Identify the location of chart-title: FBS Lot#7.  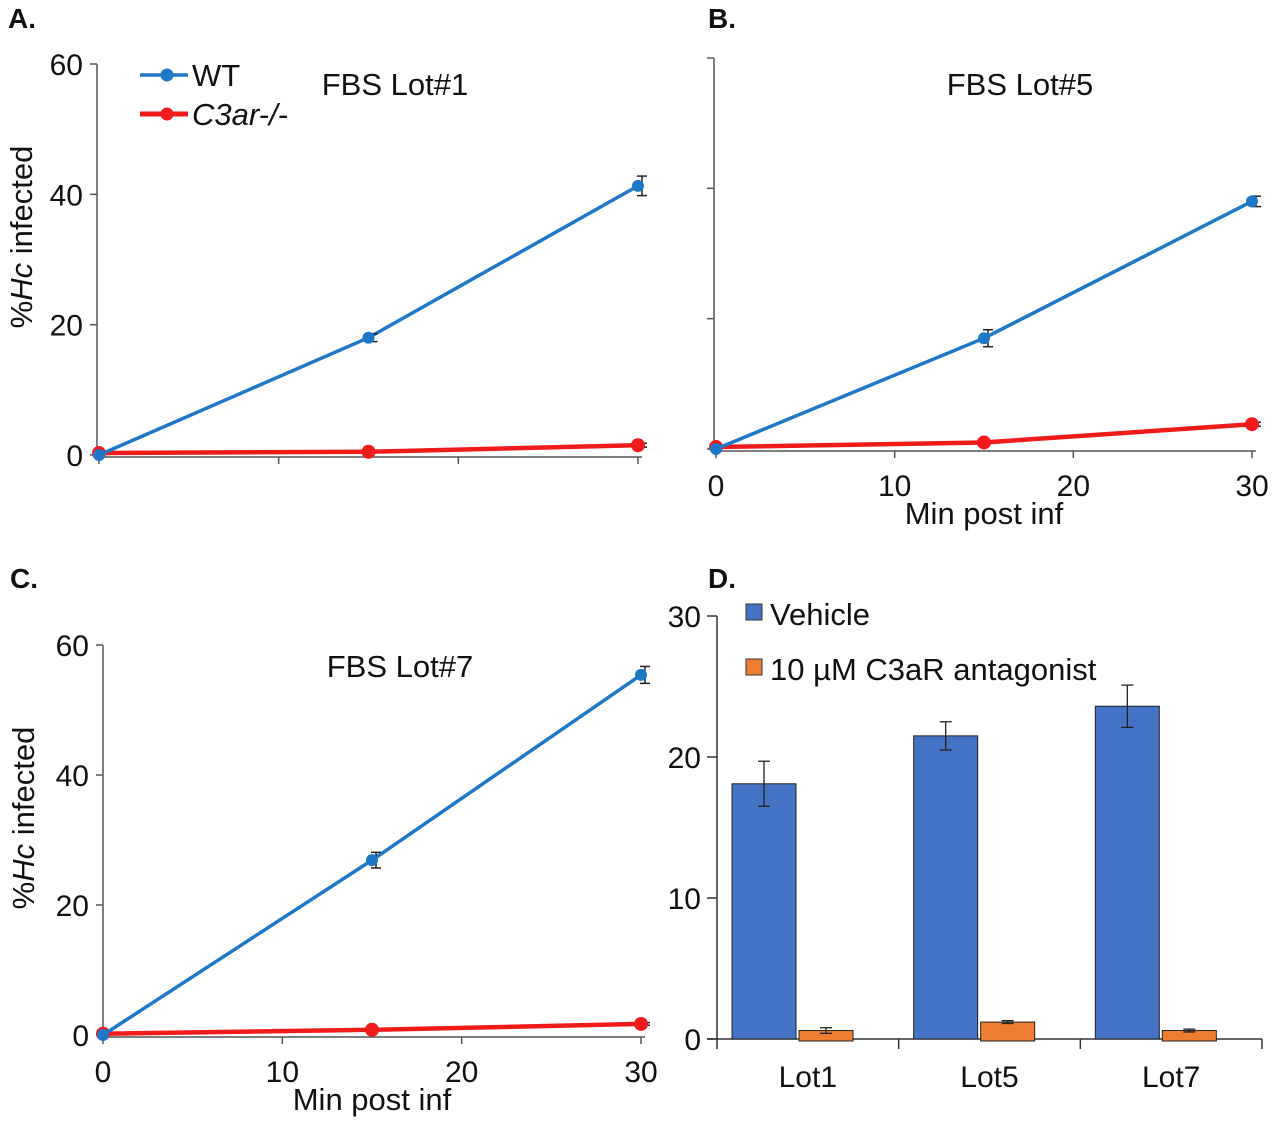
(400, 666).